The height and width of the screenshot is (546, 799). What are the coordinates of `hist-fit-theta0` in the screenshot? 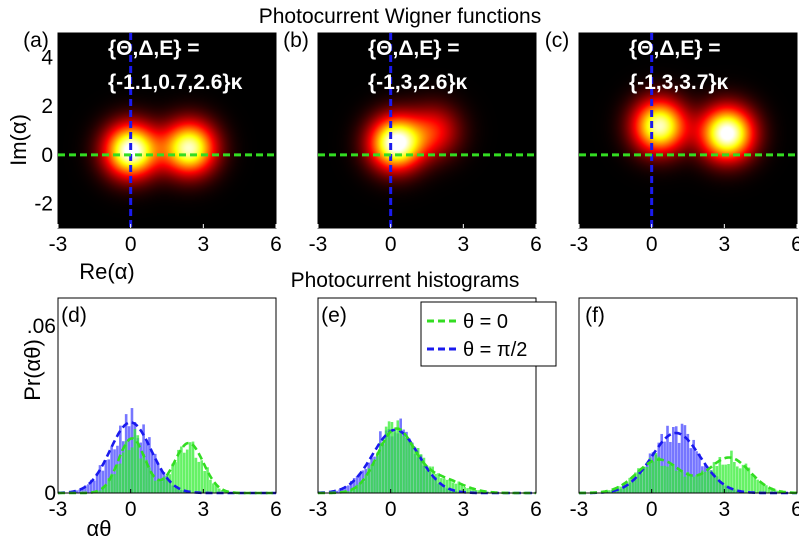 It's located at (427, 461).